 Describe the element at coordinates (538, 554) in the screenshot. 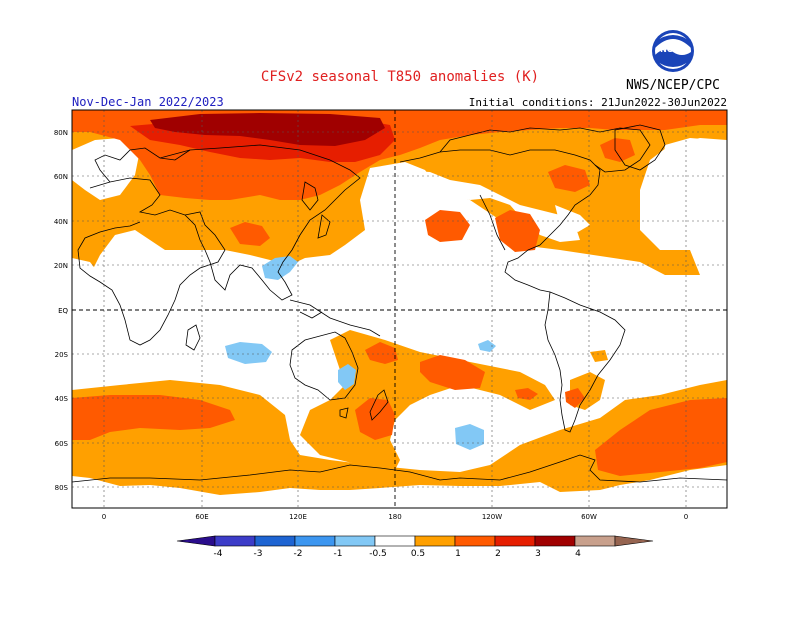

I see `legend-tick-label: 3` at that location.